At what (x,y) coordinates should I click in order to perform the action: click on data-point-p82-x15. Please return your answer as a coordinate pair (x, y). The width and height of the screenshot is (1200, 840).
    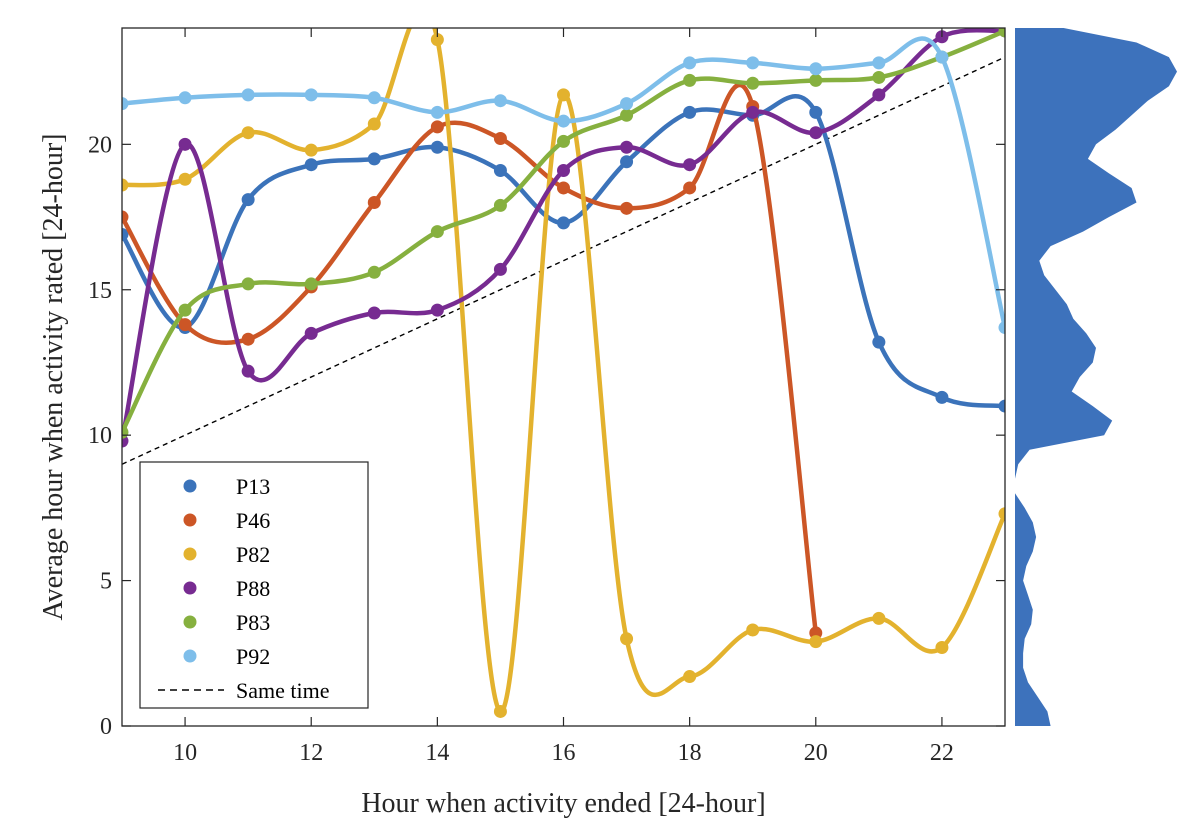
    Looking at the image, I should click on (500, 711).